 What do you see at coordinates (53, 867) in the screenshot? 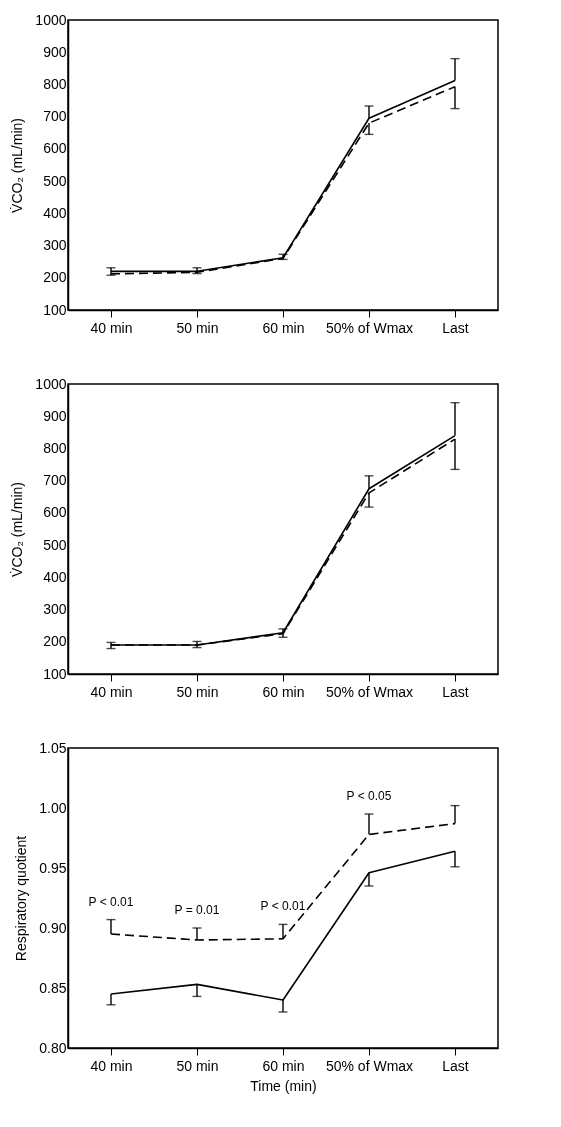
I see `y-tick-label: 0.95` at bounding box center [53, 867].